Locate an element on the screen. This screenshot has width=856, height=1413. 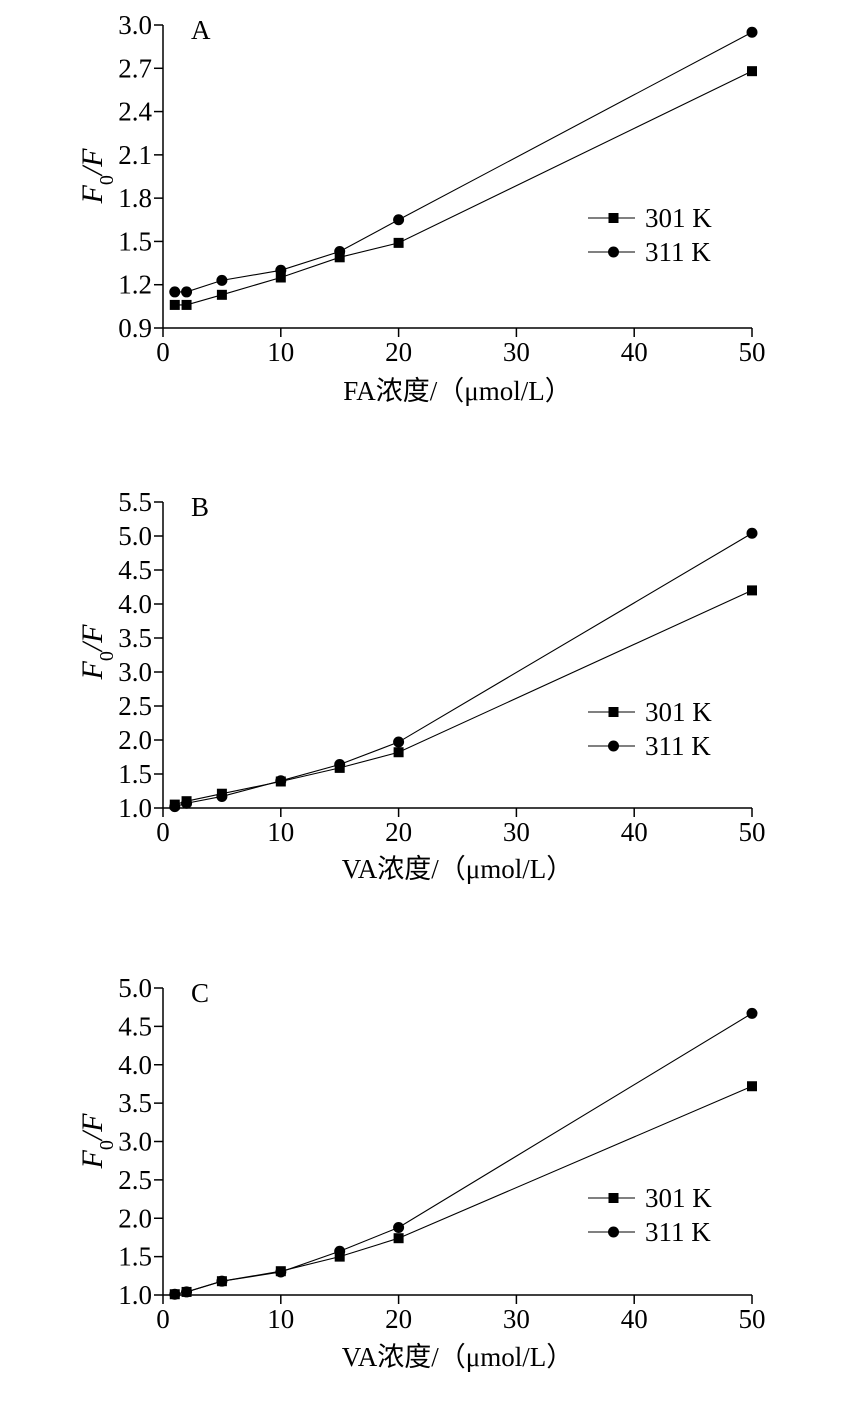
y-tick-label: 5.5 is located at coordinates (135, 502).